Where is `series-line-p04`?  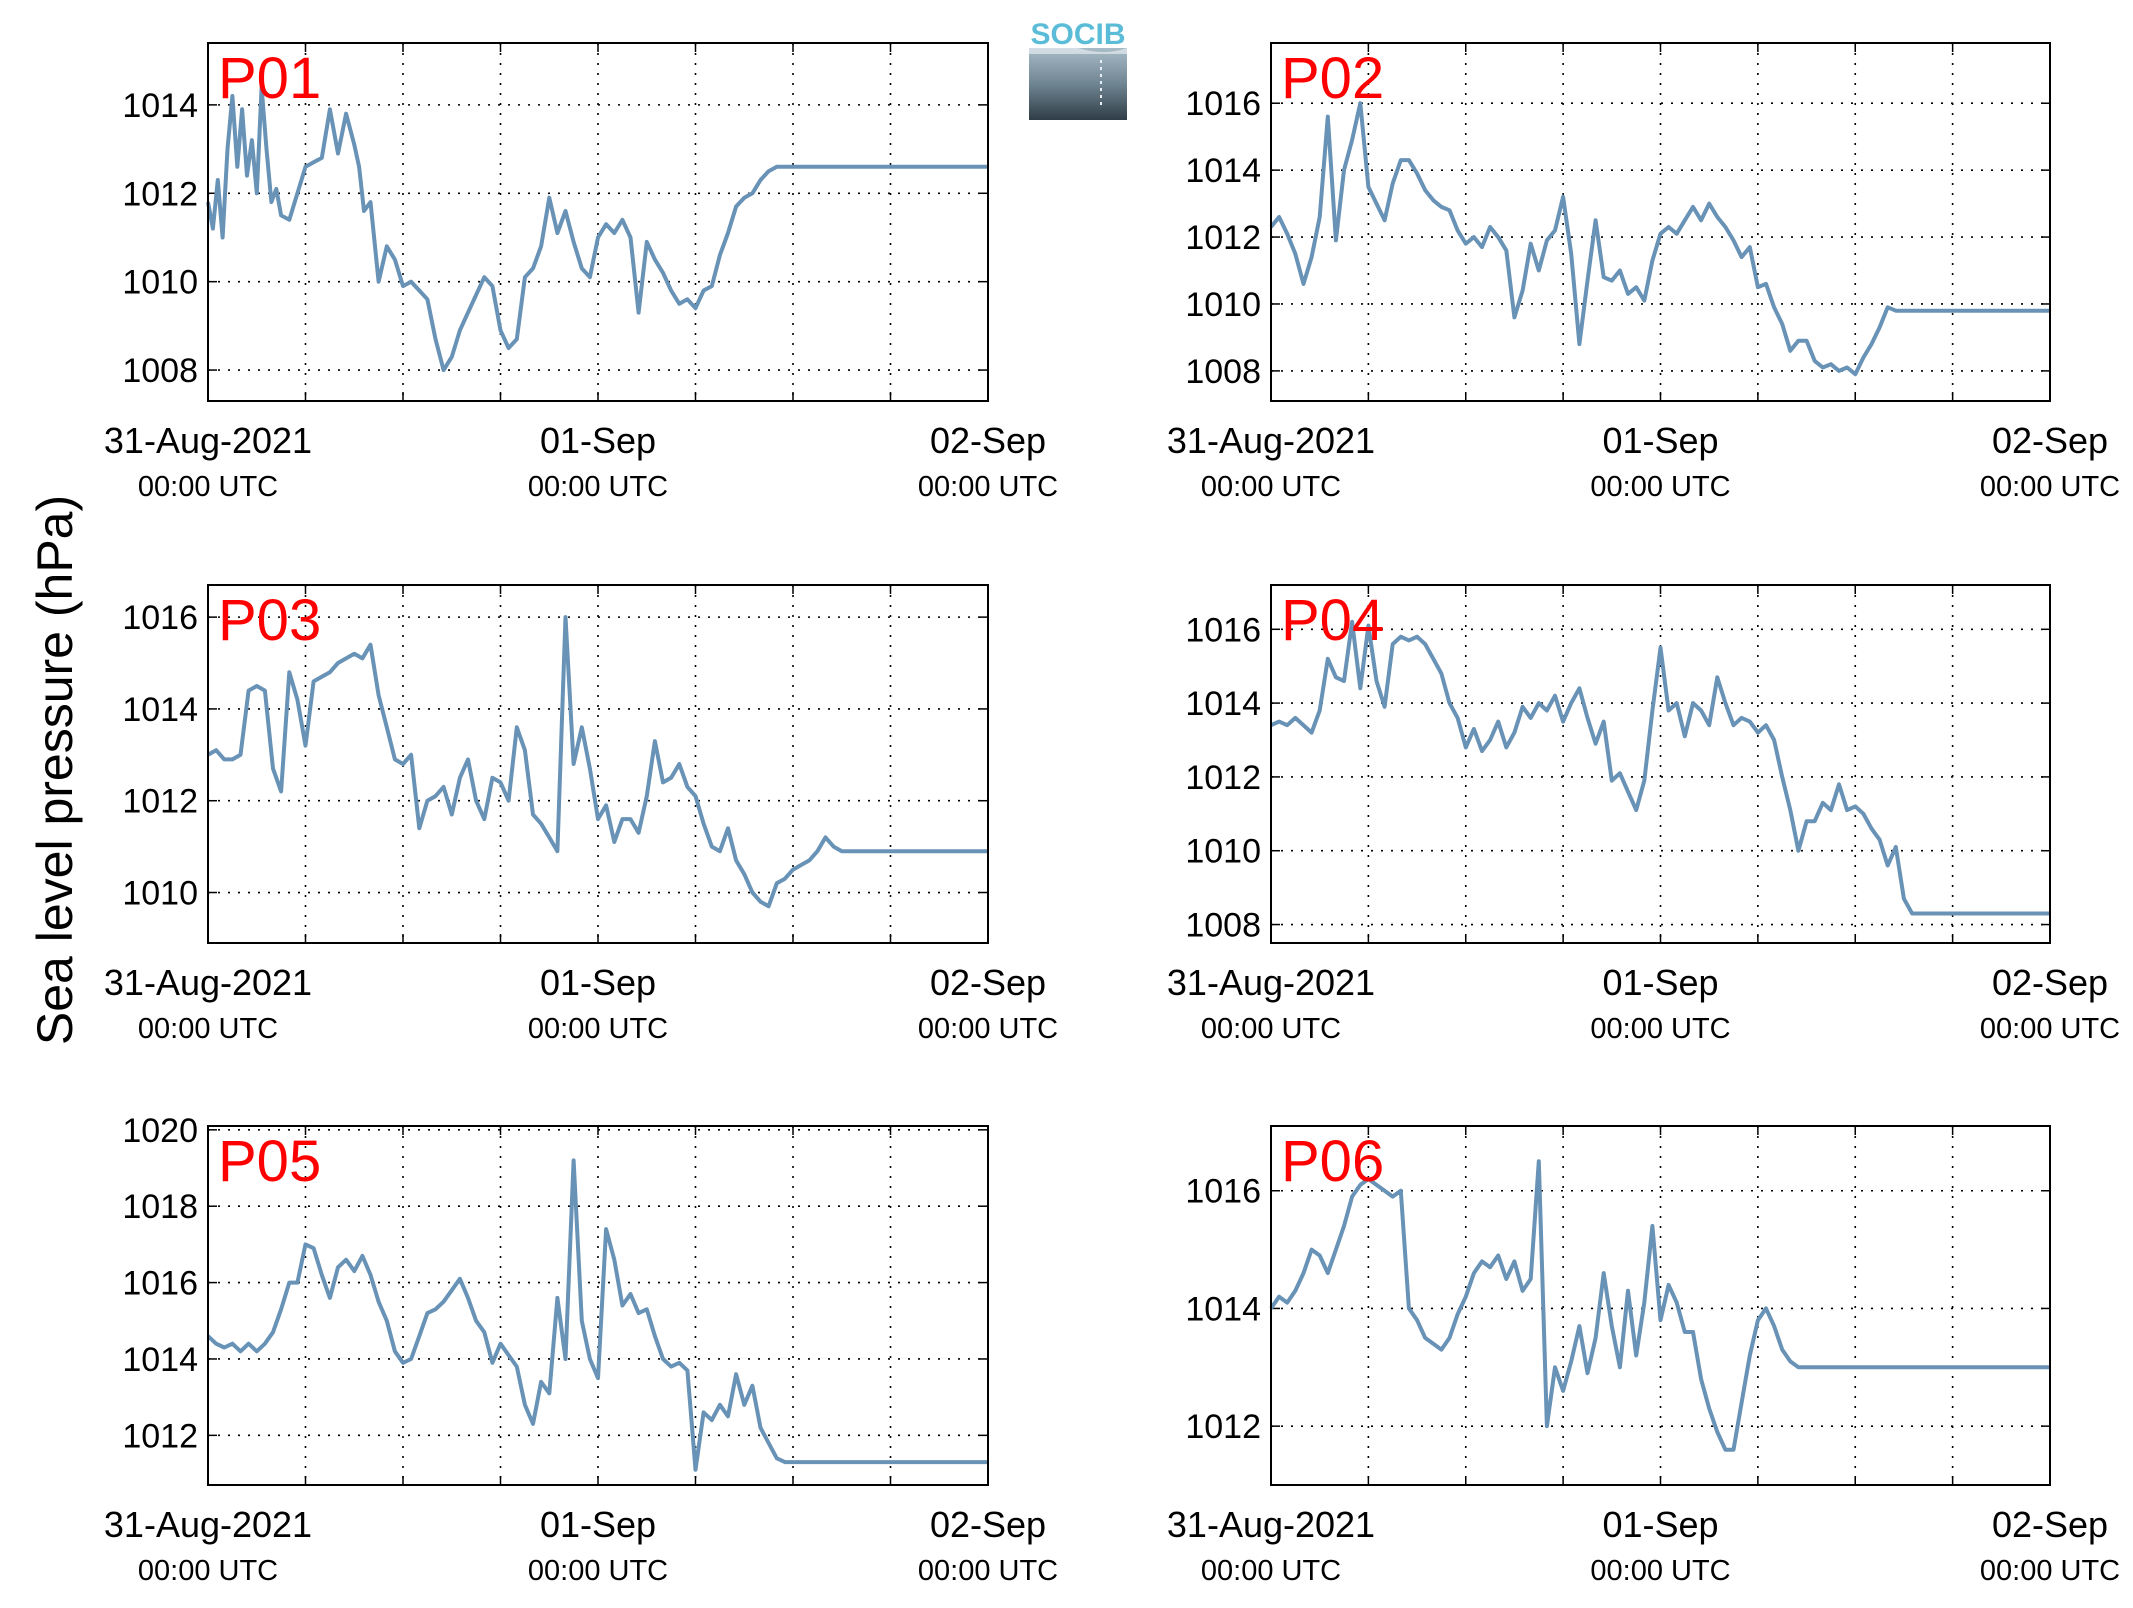 series-line-p04 is located at coordinates (1660, 767).